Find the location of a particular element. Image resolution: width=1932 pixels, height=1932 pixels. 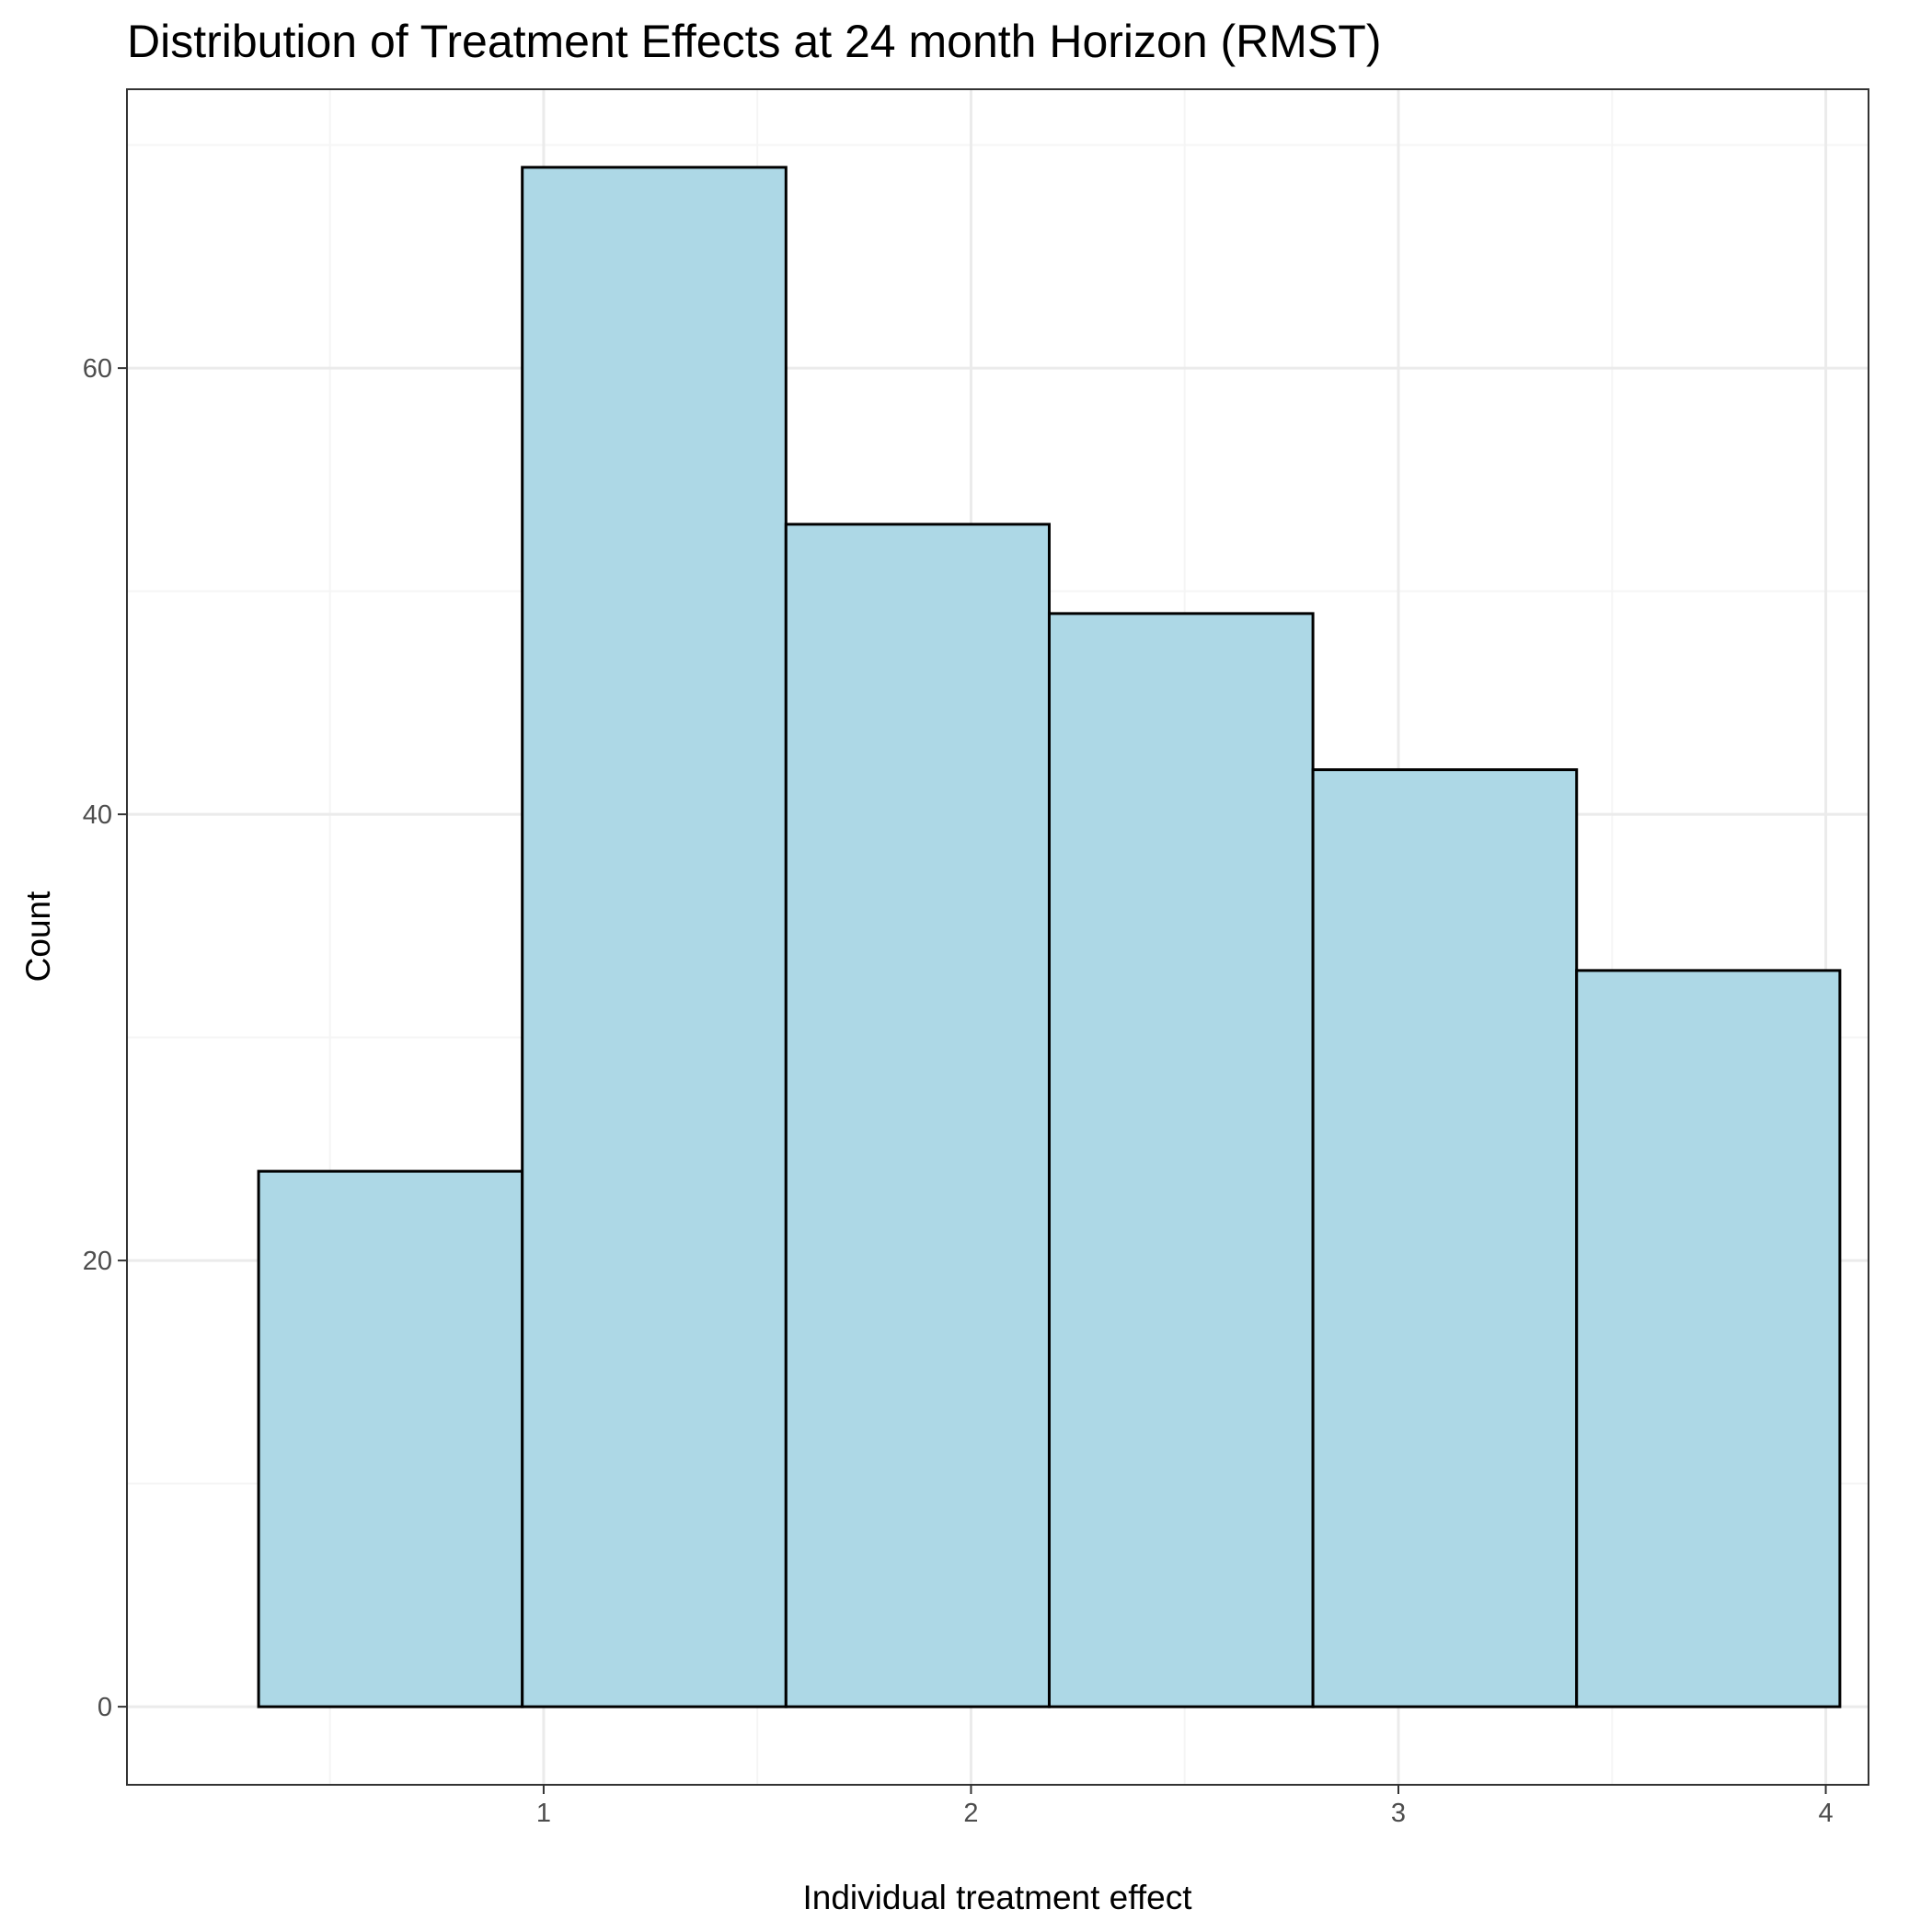

y-axis-title: Count is located at coordinates (38, 936).